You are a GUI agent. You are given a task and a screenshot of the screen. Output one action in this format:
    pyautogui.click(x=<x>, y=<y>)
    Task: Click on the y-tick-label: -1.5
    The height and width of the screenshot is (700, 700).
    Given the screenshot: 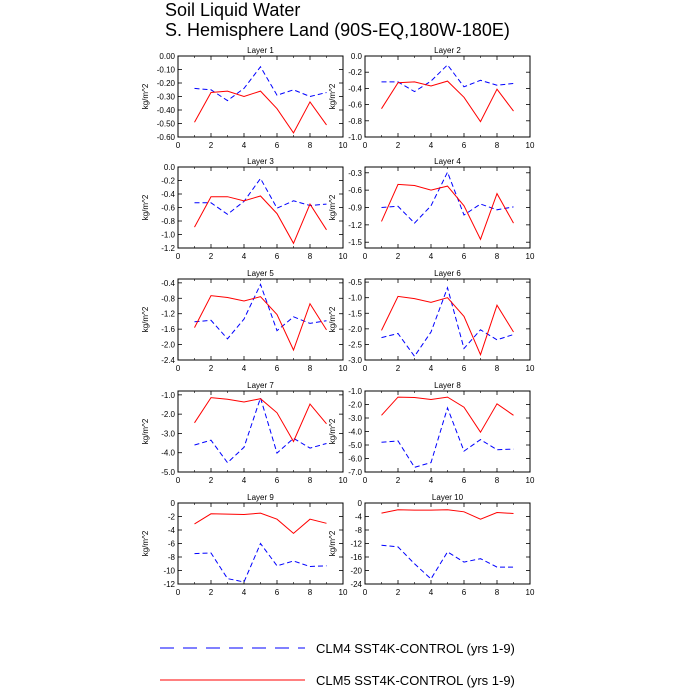 What is the action you would take?
    pyautogui.click(x=355, y=242)
    